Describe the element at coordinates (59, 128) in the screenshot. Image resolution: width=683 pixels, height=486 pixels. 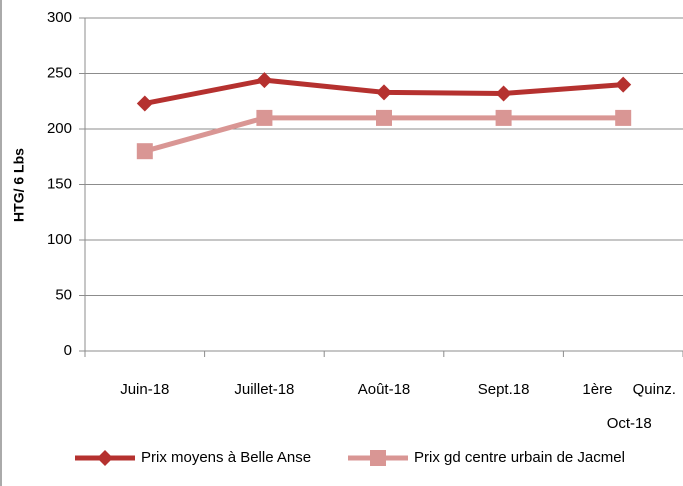
I see `y-tick-label: 200` at that location.